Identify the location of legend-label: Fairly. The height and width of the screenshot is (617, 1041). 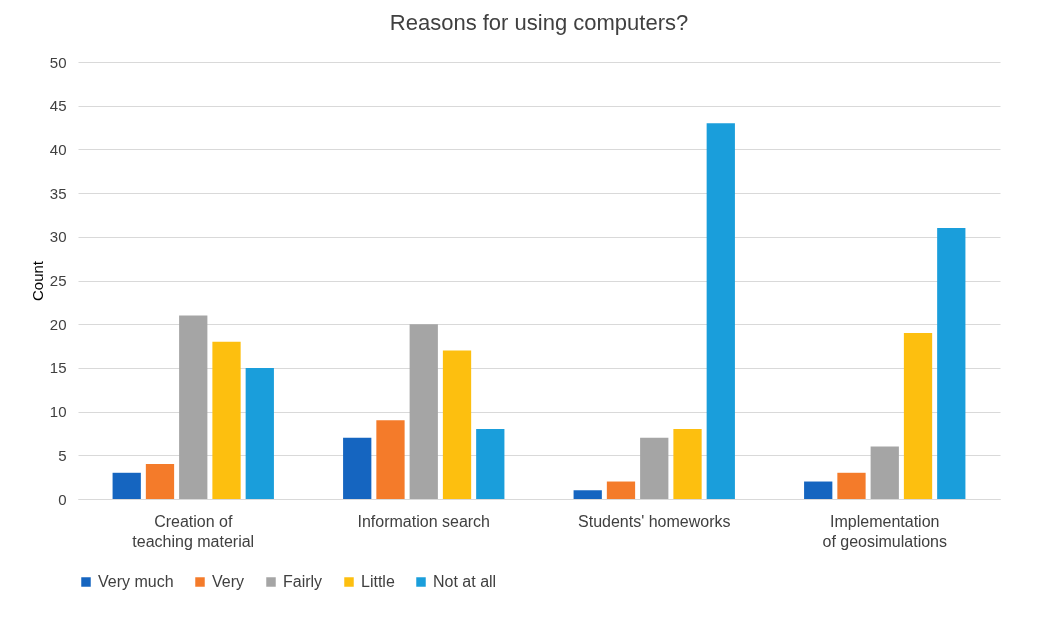
(303, 581).